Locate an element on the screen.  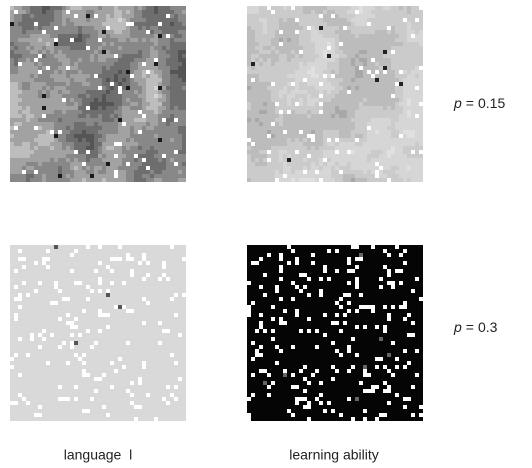
column-label: language l is located at coordinates (98, 455).